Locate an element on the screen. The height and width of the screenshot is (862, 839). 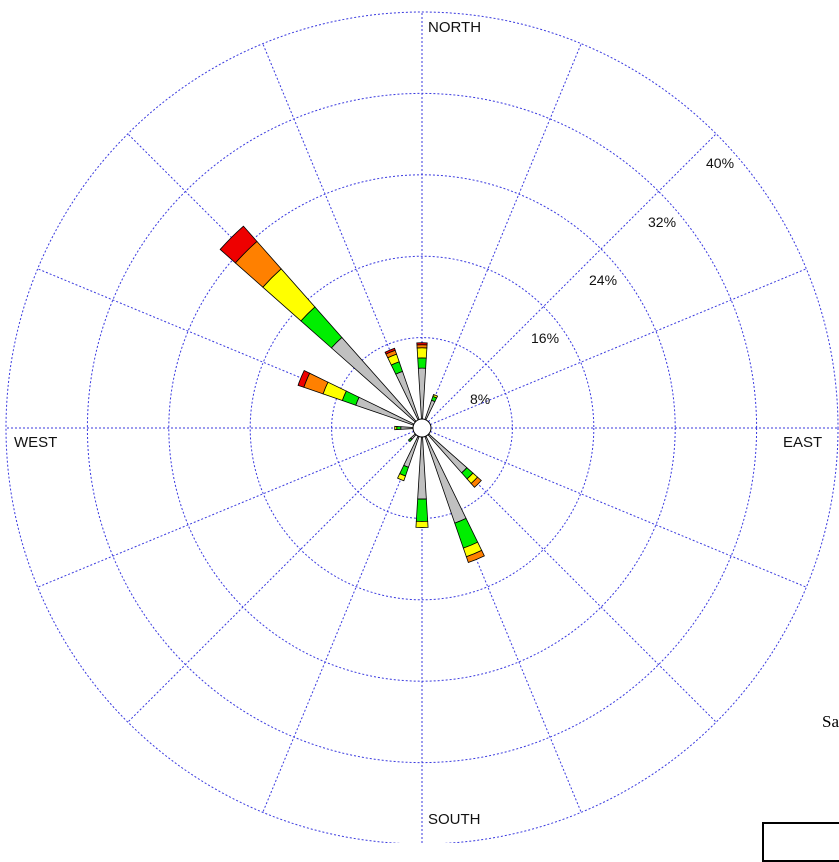
ring-labels: 8% 16% 24% 32% 40% is located at coordinates (602, 281).